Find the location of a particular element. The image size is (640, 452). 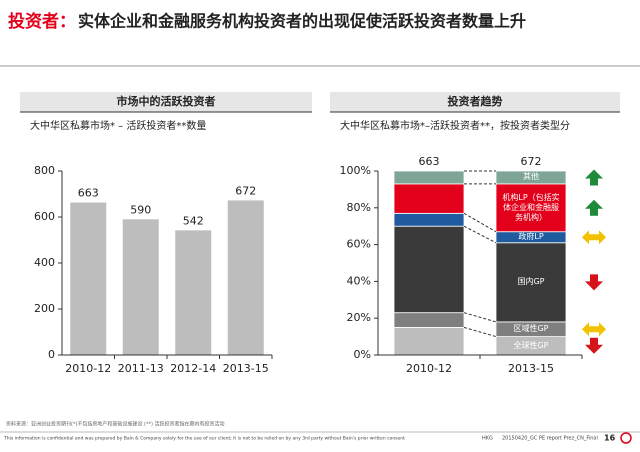

total-label: 663 is located at coordinates (429, 161).